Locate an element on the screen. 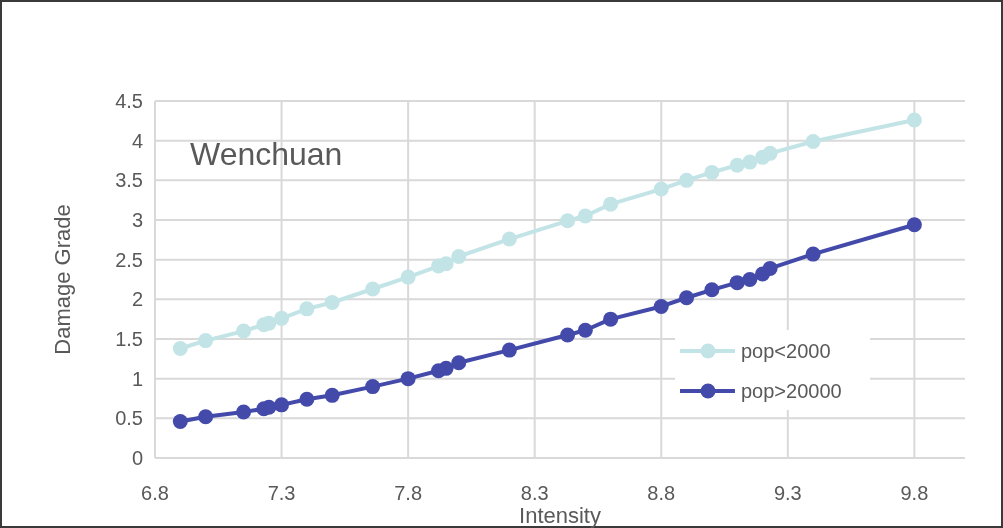 This screenshot has width=1003, height=528. y-tick-label: 0.5 is located at coordinates (129, 418).